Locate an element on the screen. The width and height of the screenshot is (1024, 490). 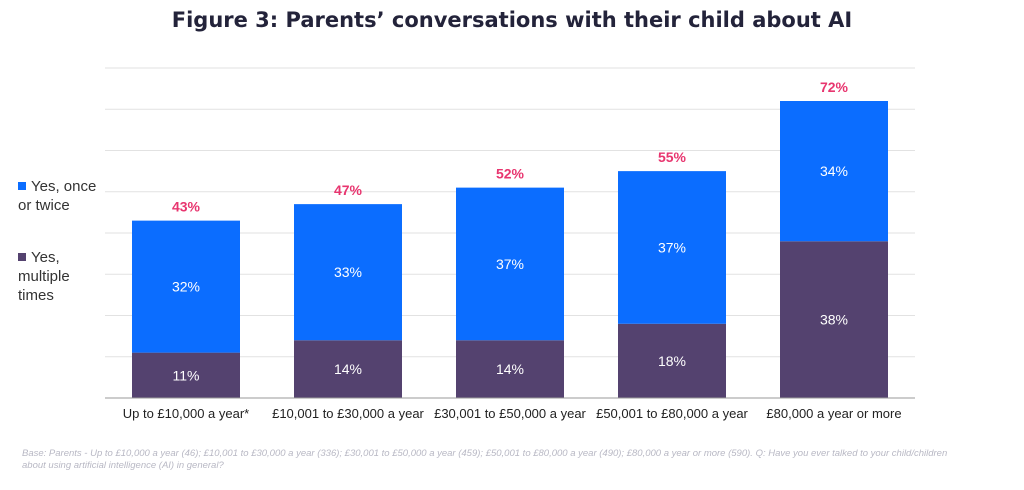
legend-label-once-line1: Yes, once is located at coordinates (64, 186).